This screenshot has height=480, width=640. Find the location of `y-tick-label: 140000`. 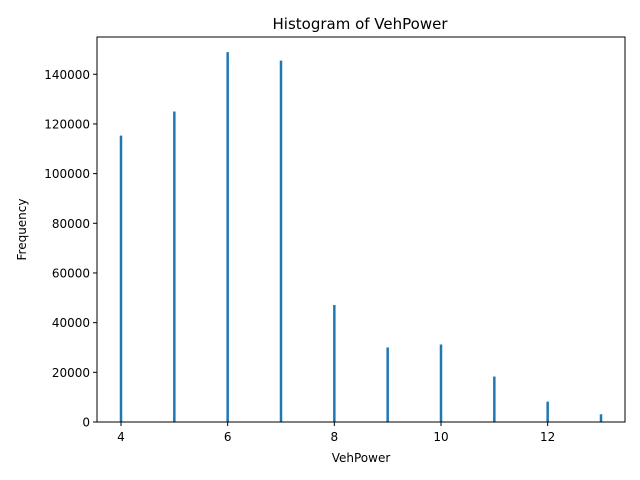

y-tick-label: 140000 is located at coordinates (67, 75).